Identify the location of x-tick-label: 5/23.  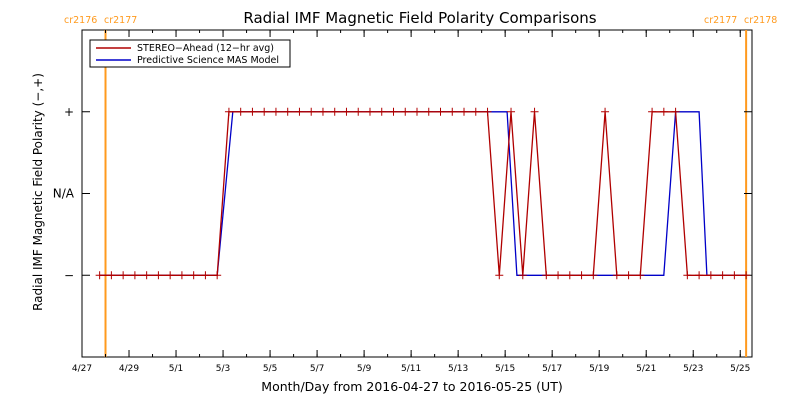
(693, 369).